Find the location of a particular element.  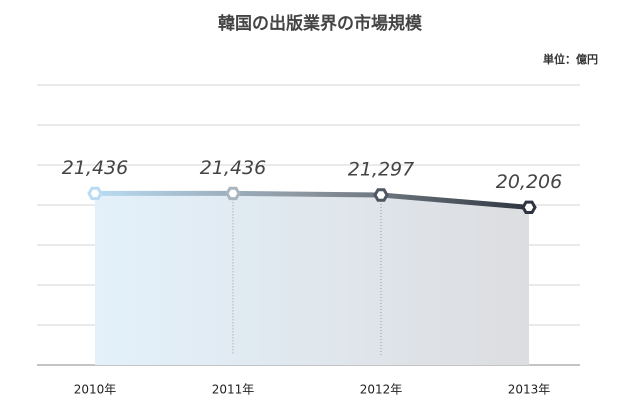

value-label: 20,206 is located at coordinates (529, 182).